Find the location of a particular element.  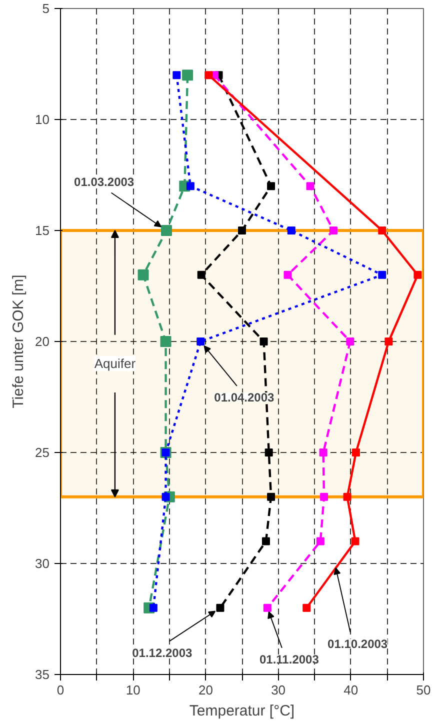

y-tick-label: 5 is located at coordinates (46, 8).